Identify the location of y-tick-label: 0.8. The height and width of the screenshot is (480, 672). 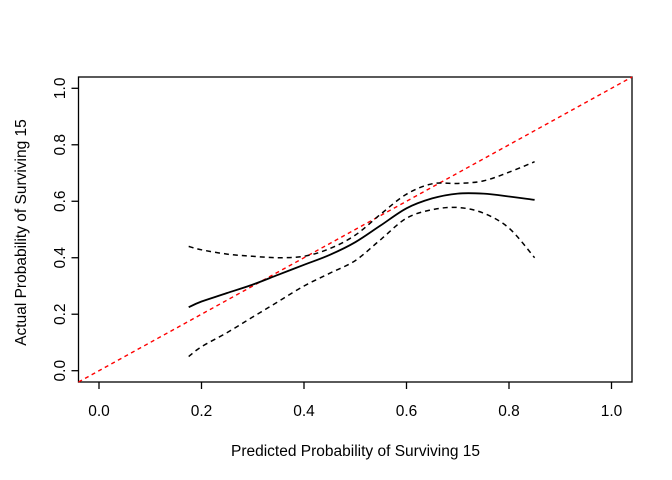
(60, 145).